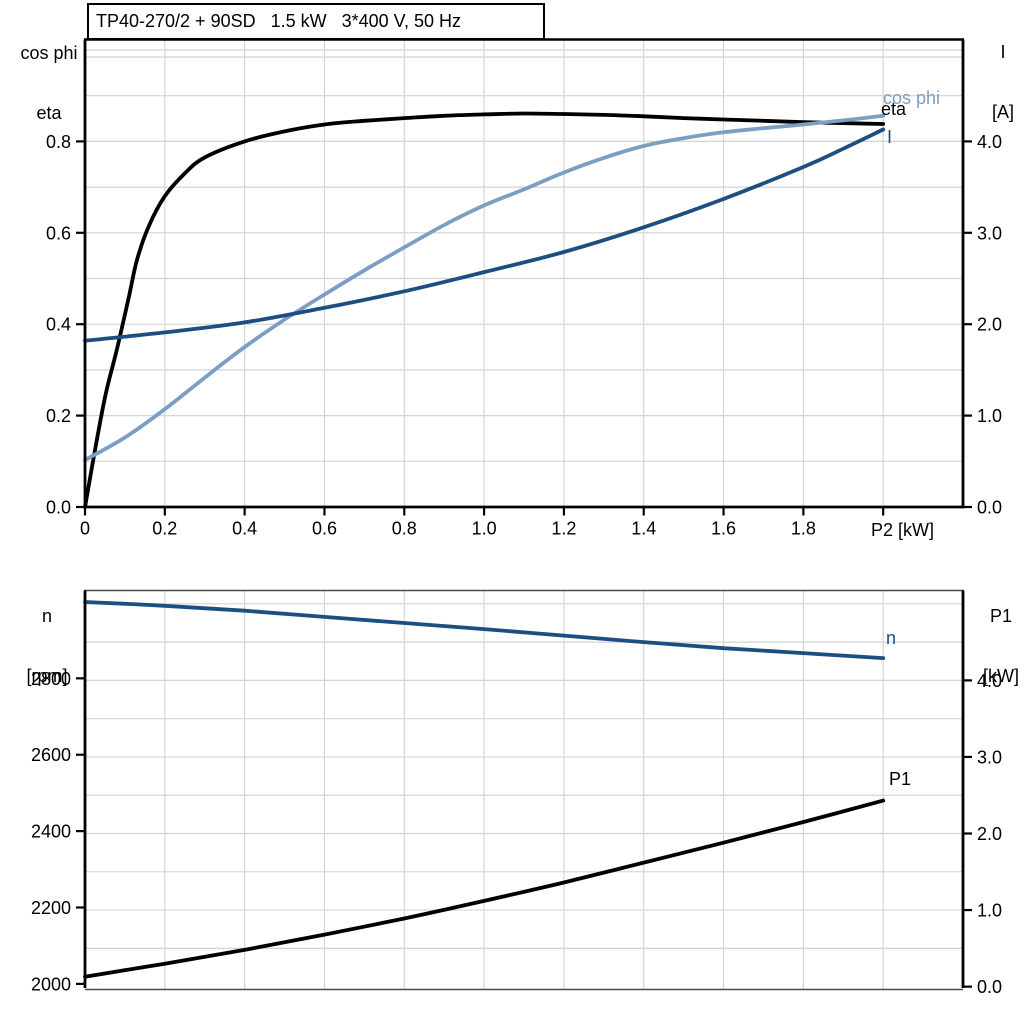 Image resolution: width=1024 pixels, height=1024 pixels. What do you see at coordinates (85, 529) in the screenshot?
I see `x-axis-tick-label: 0` at bounding box center [85, 529].